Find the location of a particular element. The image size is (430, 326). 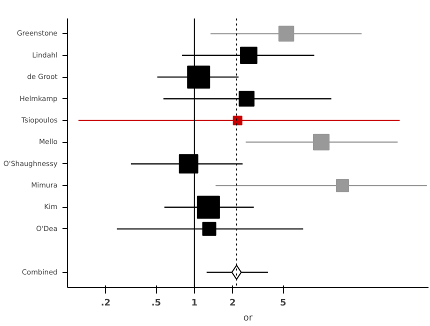

x-tick-label: .2 is located at coordinates (105, 303).